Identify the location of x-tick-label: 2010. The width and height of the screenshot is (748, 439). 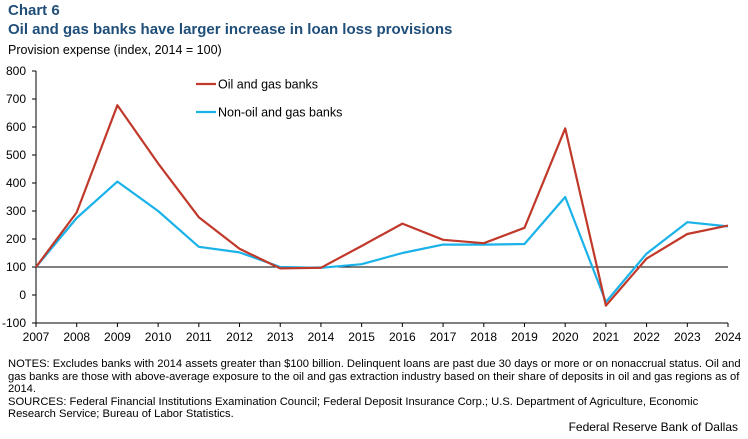
(158, 337).